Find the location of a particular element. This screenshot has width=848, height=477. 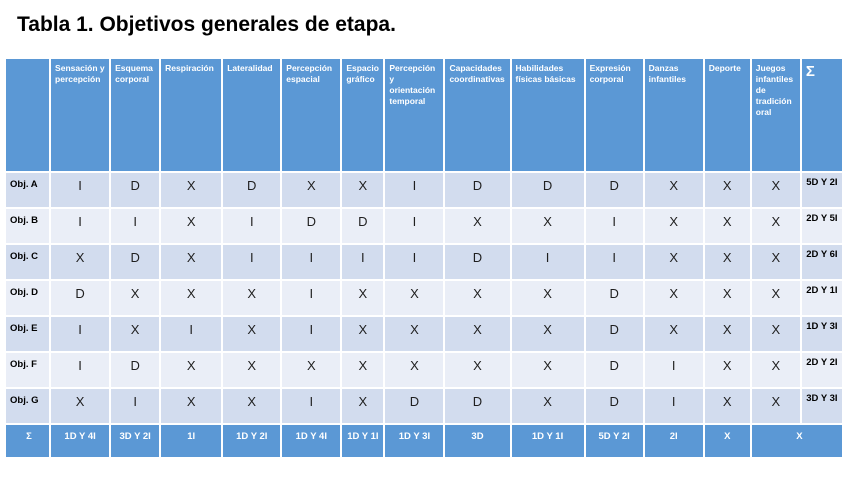

summary-sigma-label: Σ is located at coordinates (28, 441).